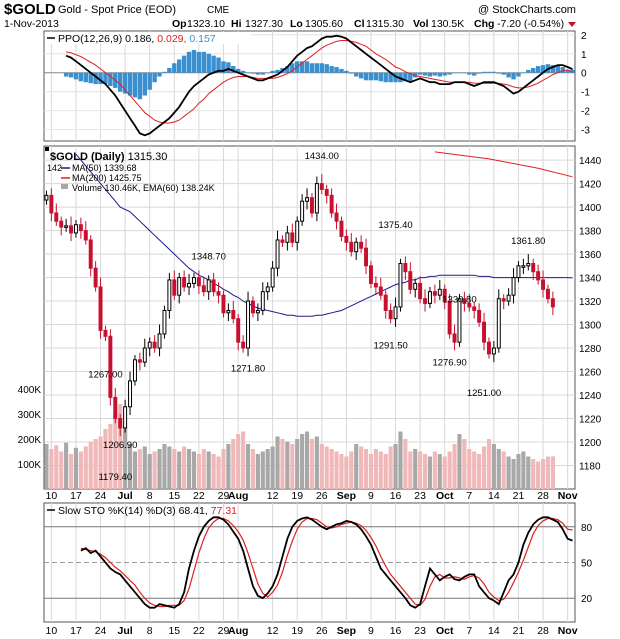  I want to click on ppo-tick-label: 2, so click(584, 36).